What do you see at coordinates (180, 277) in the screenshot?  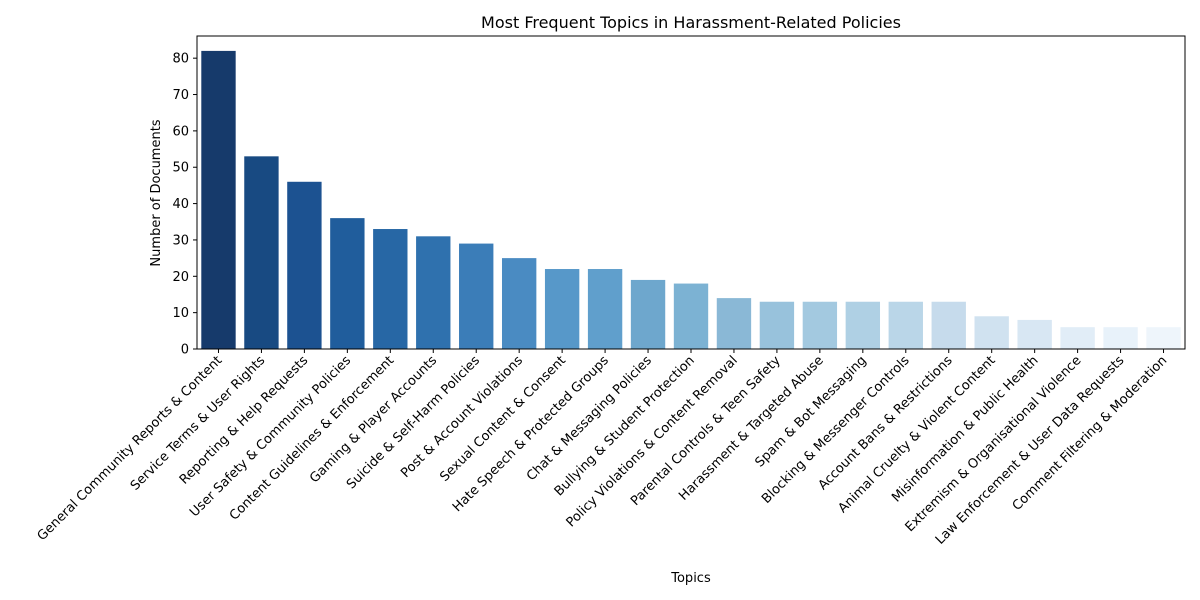 I see `y-tick-label: 20` at bounding box center [180, 277].